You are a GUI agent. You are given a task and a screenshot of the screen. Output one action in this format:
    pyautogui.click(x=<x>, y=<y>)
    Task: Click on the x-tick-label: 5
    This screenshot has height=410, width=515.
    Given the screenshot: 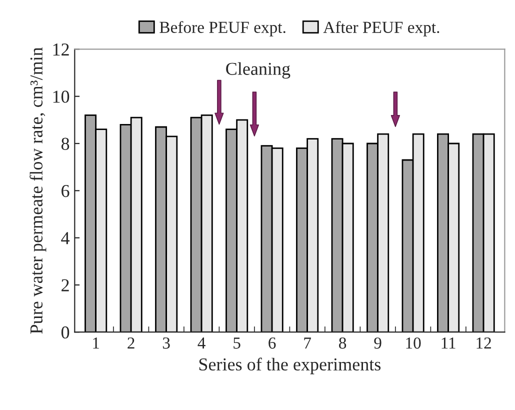 What is the action you would take?
    pyautogui.click(x=237, y=343)
    